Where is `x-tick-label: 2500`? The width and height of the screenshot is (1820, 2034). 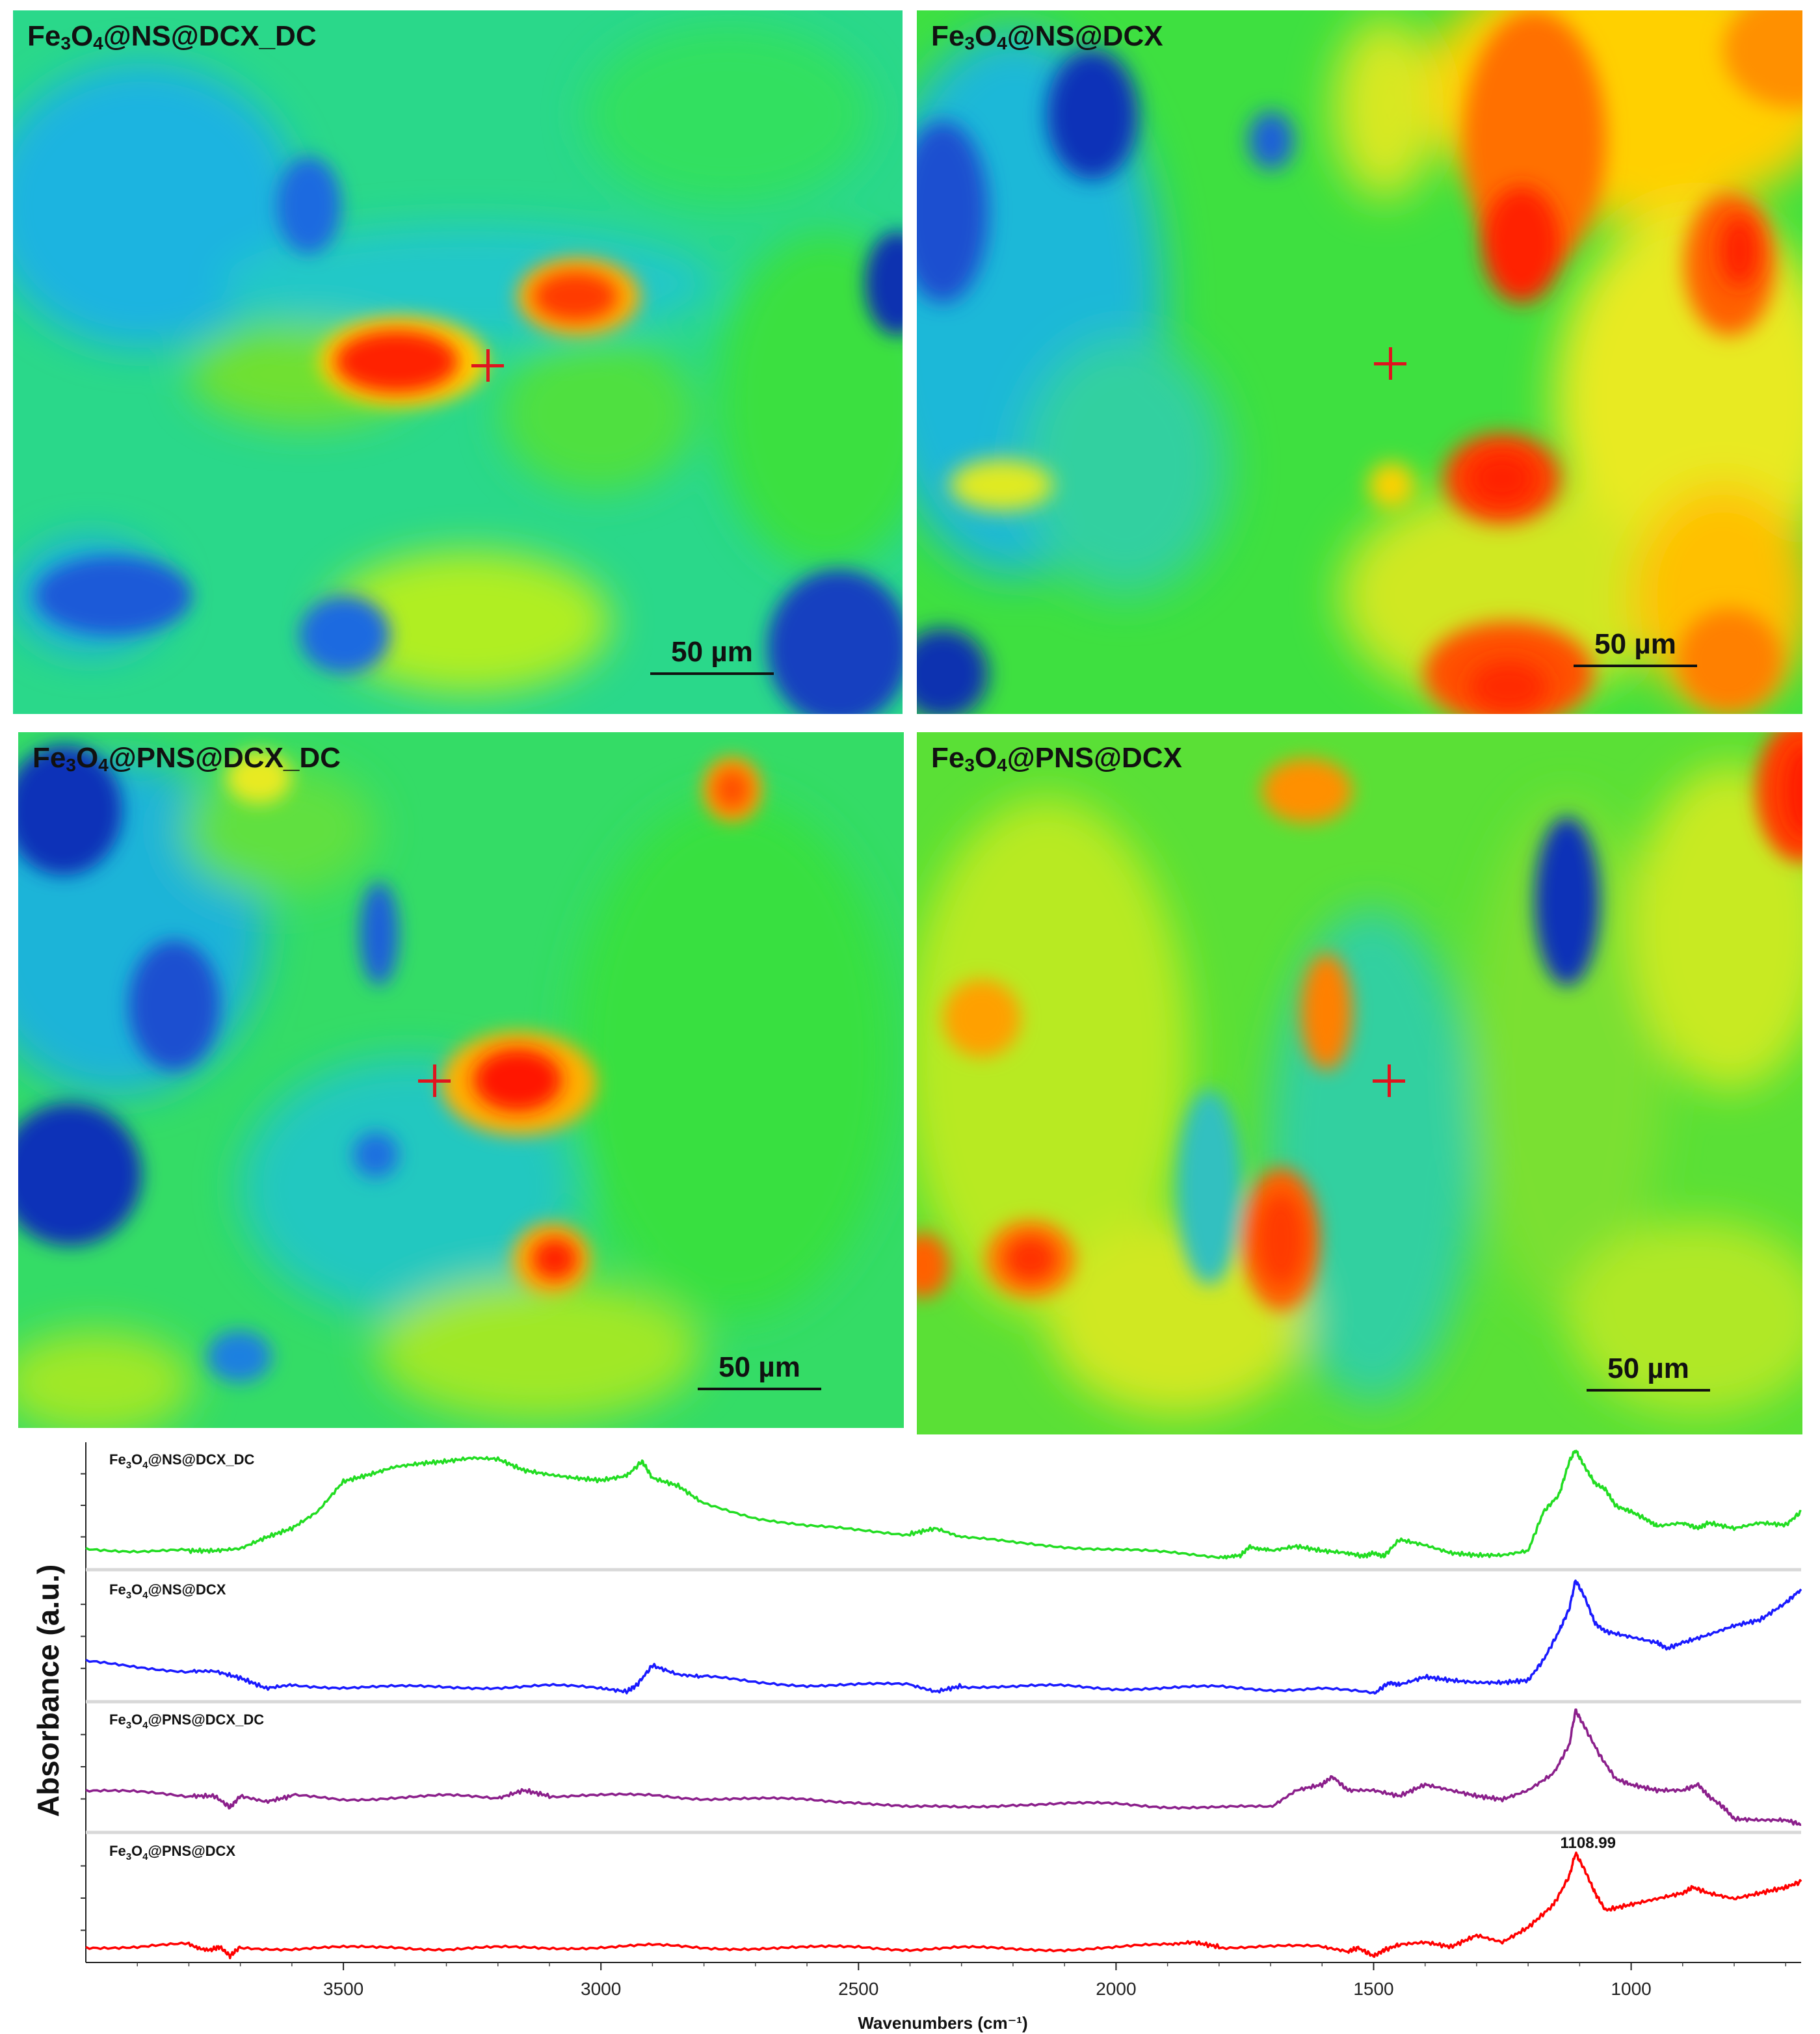
x-tick-label: 2500 is located at coordinates (858, 1989).